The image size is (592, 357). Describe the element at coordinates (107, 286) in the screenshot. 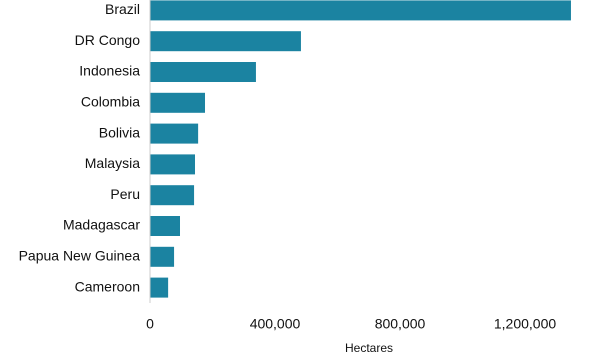

I see `y-tick-label: Cameroon` at that location.